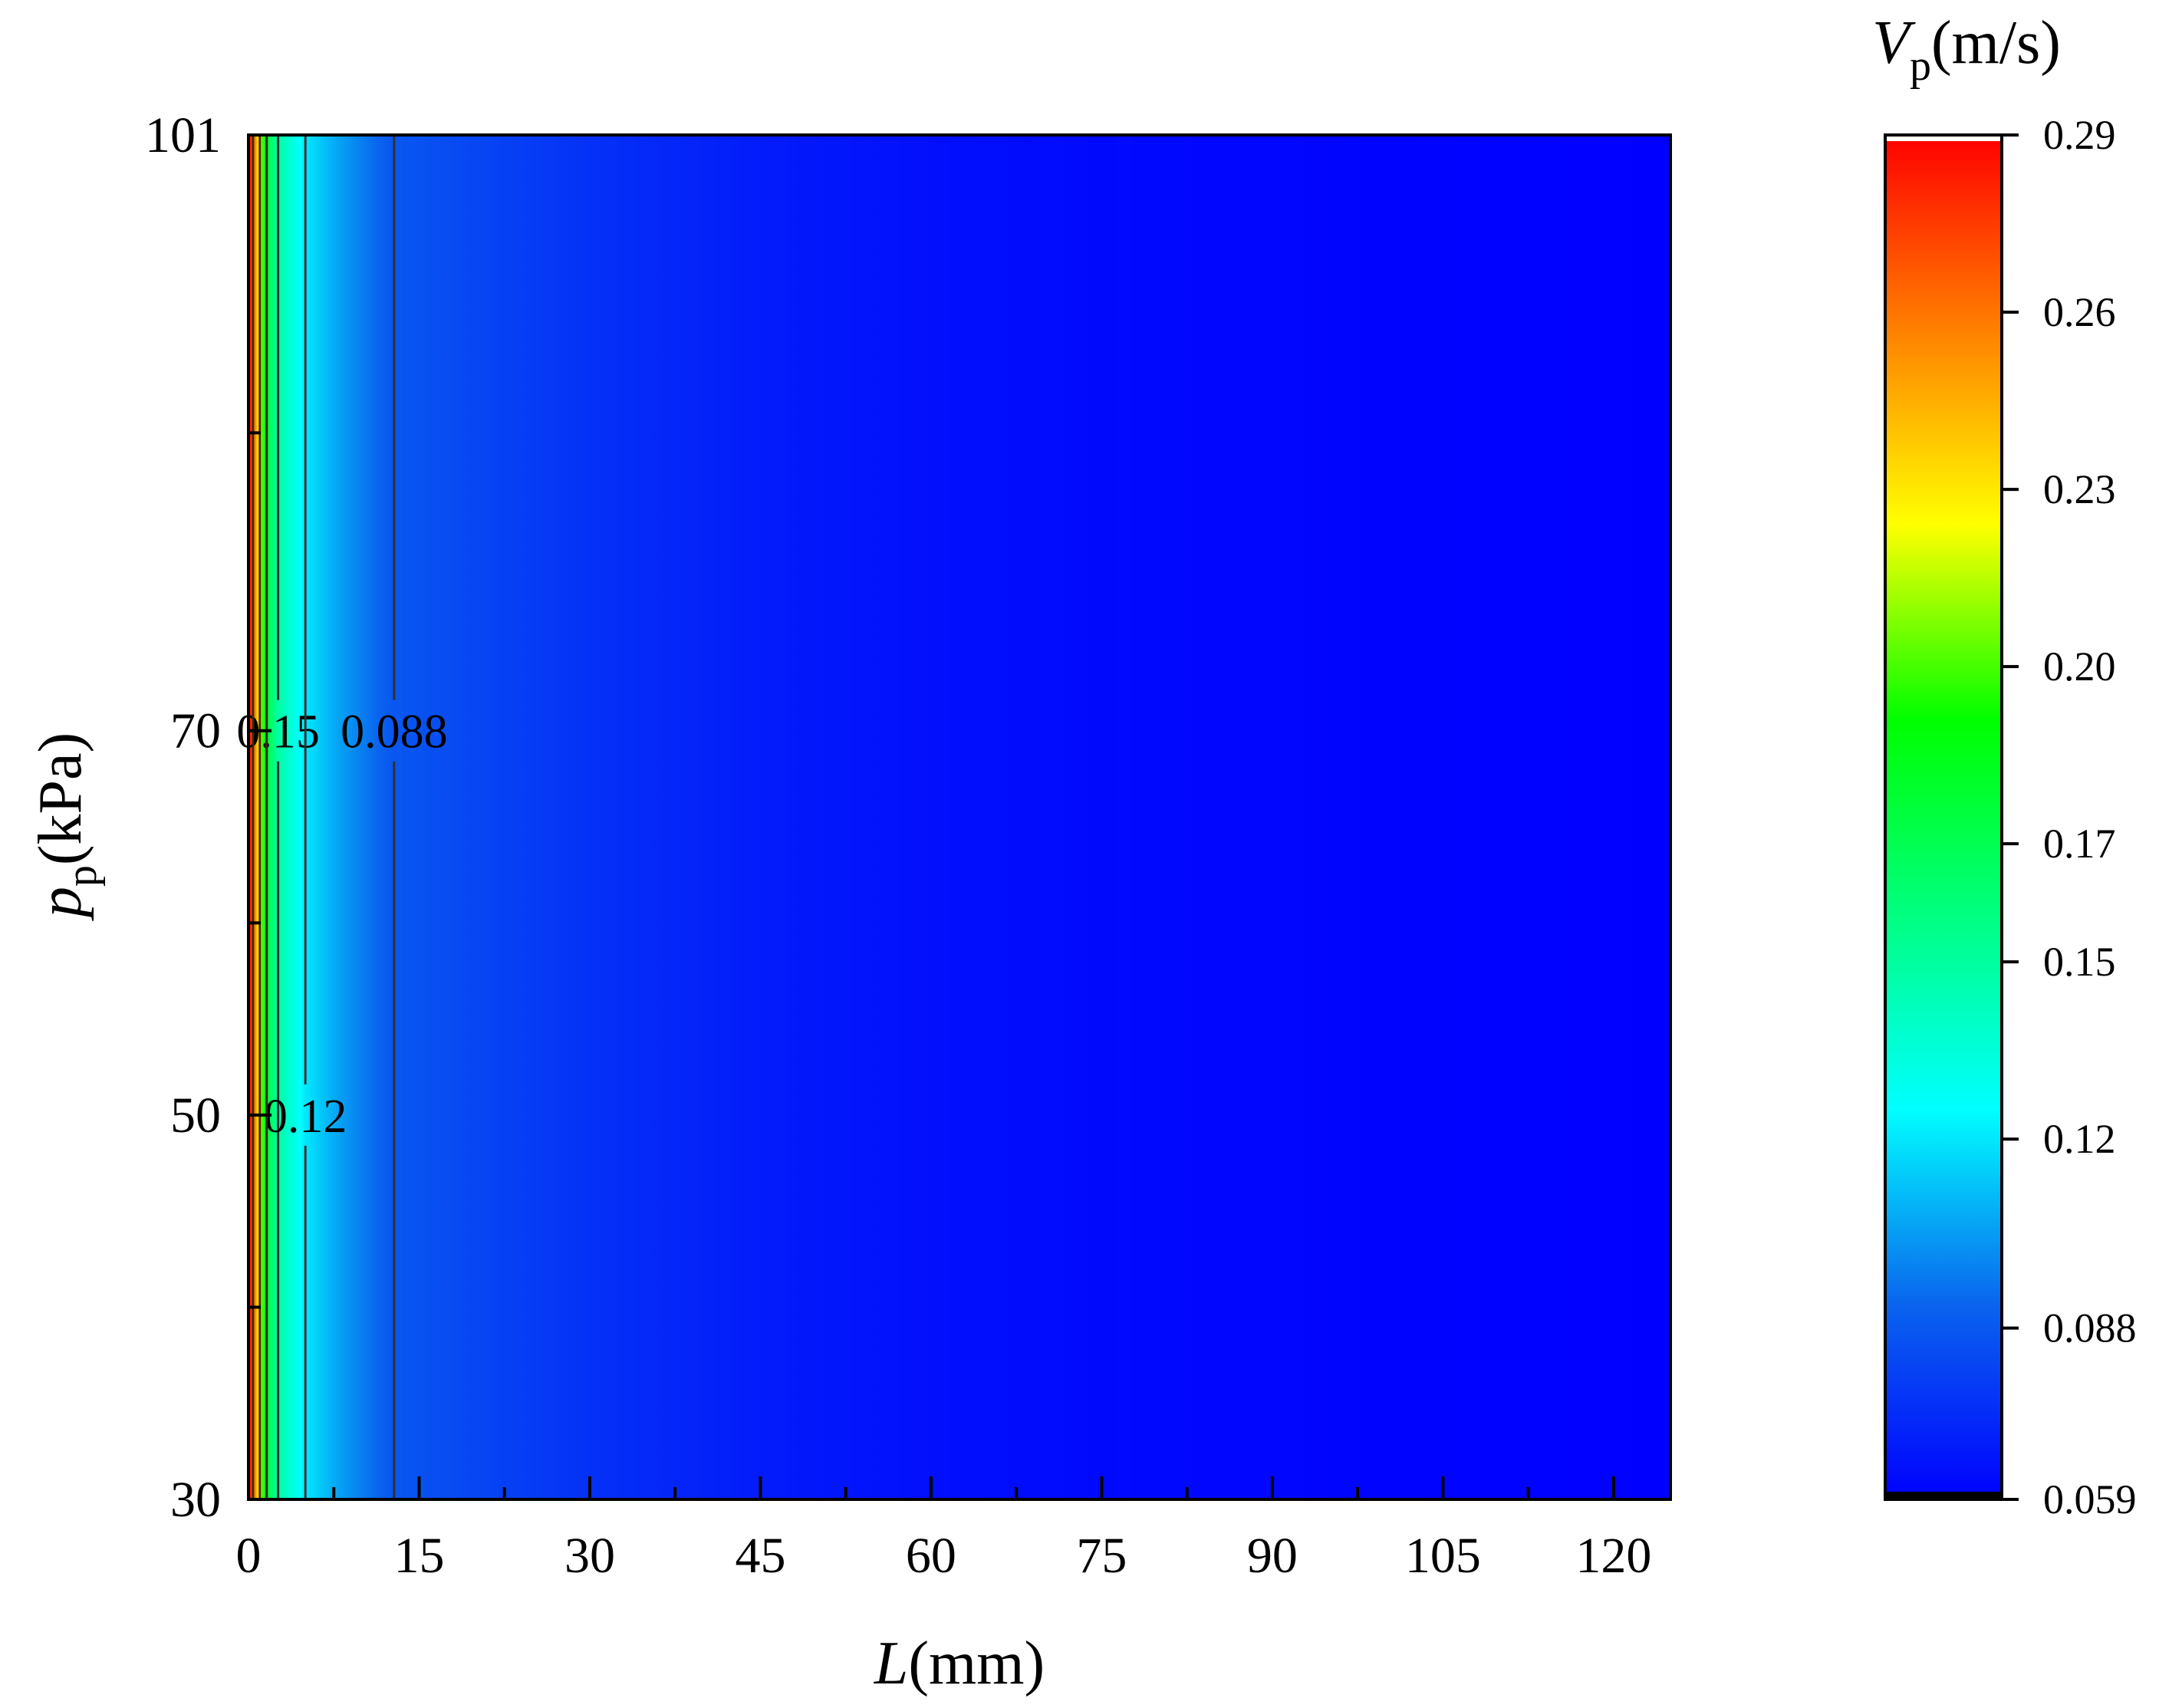 The height and width of the screenshot is (1708, 2159). Describe the element at coordinates (60, 799) in the screenshot. I see `y-axis-label-unit: (kPa)` at that location.